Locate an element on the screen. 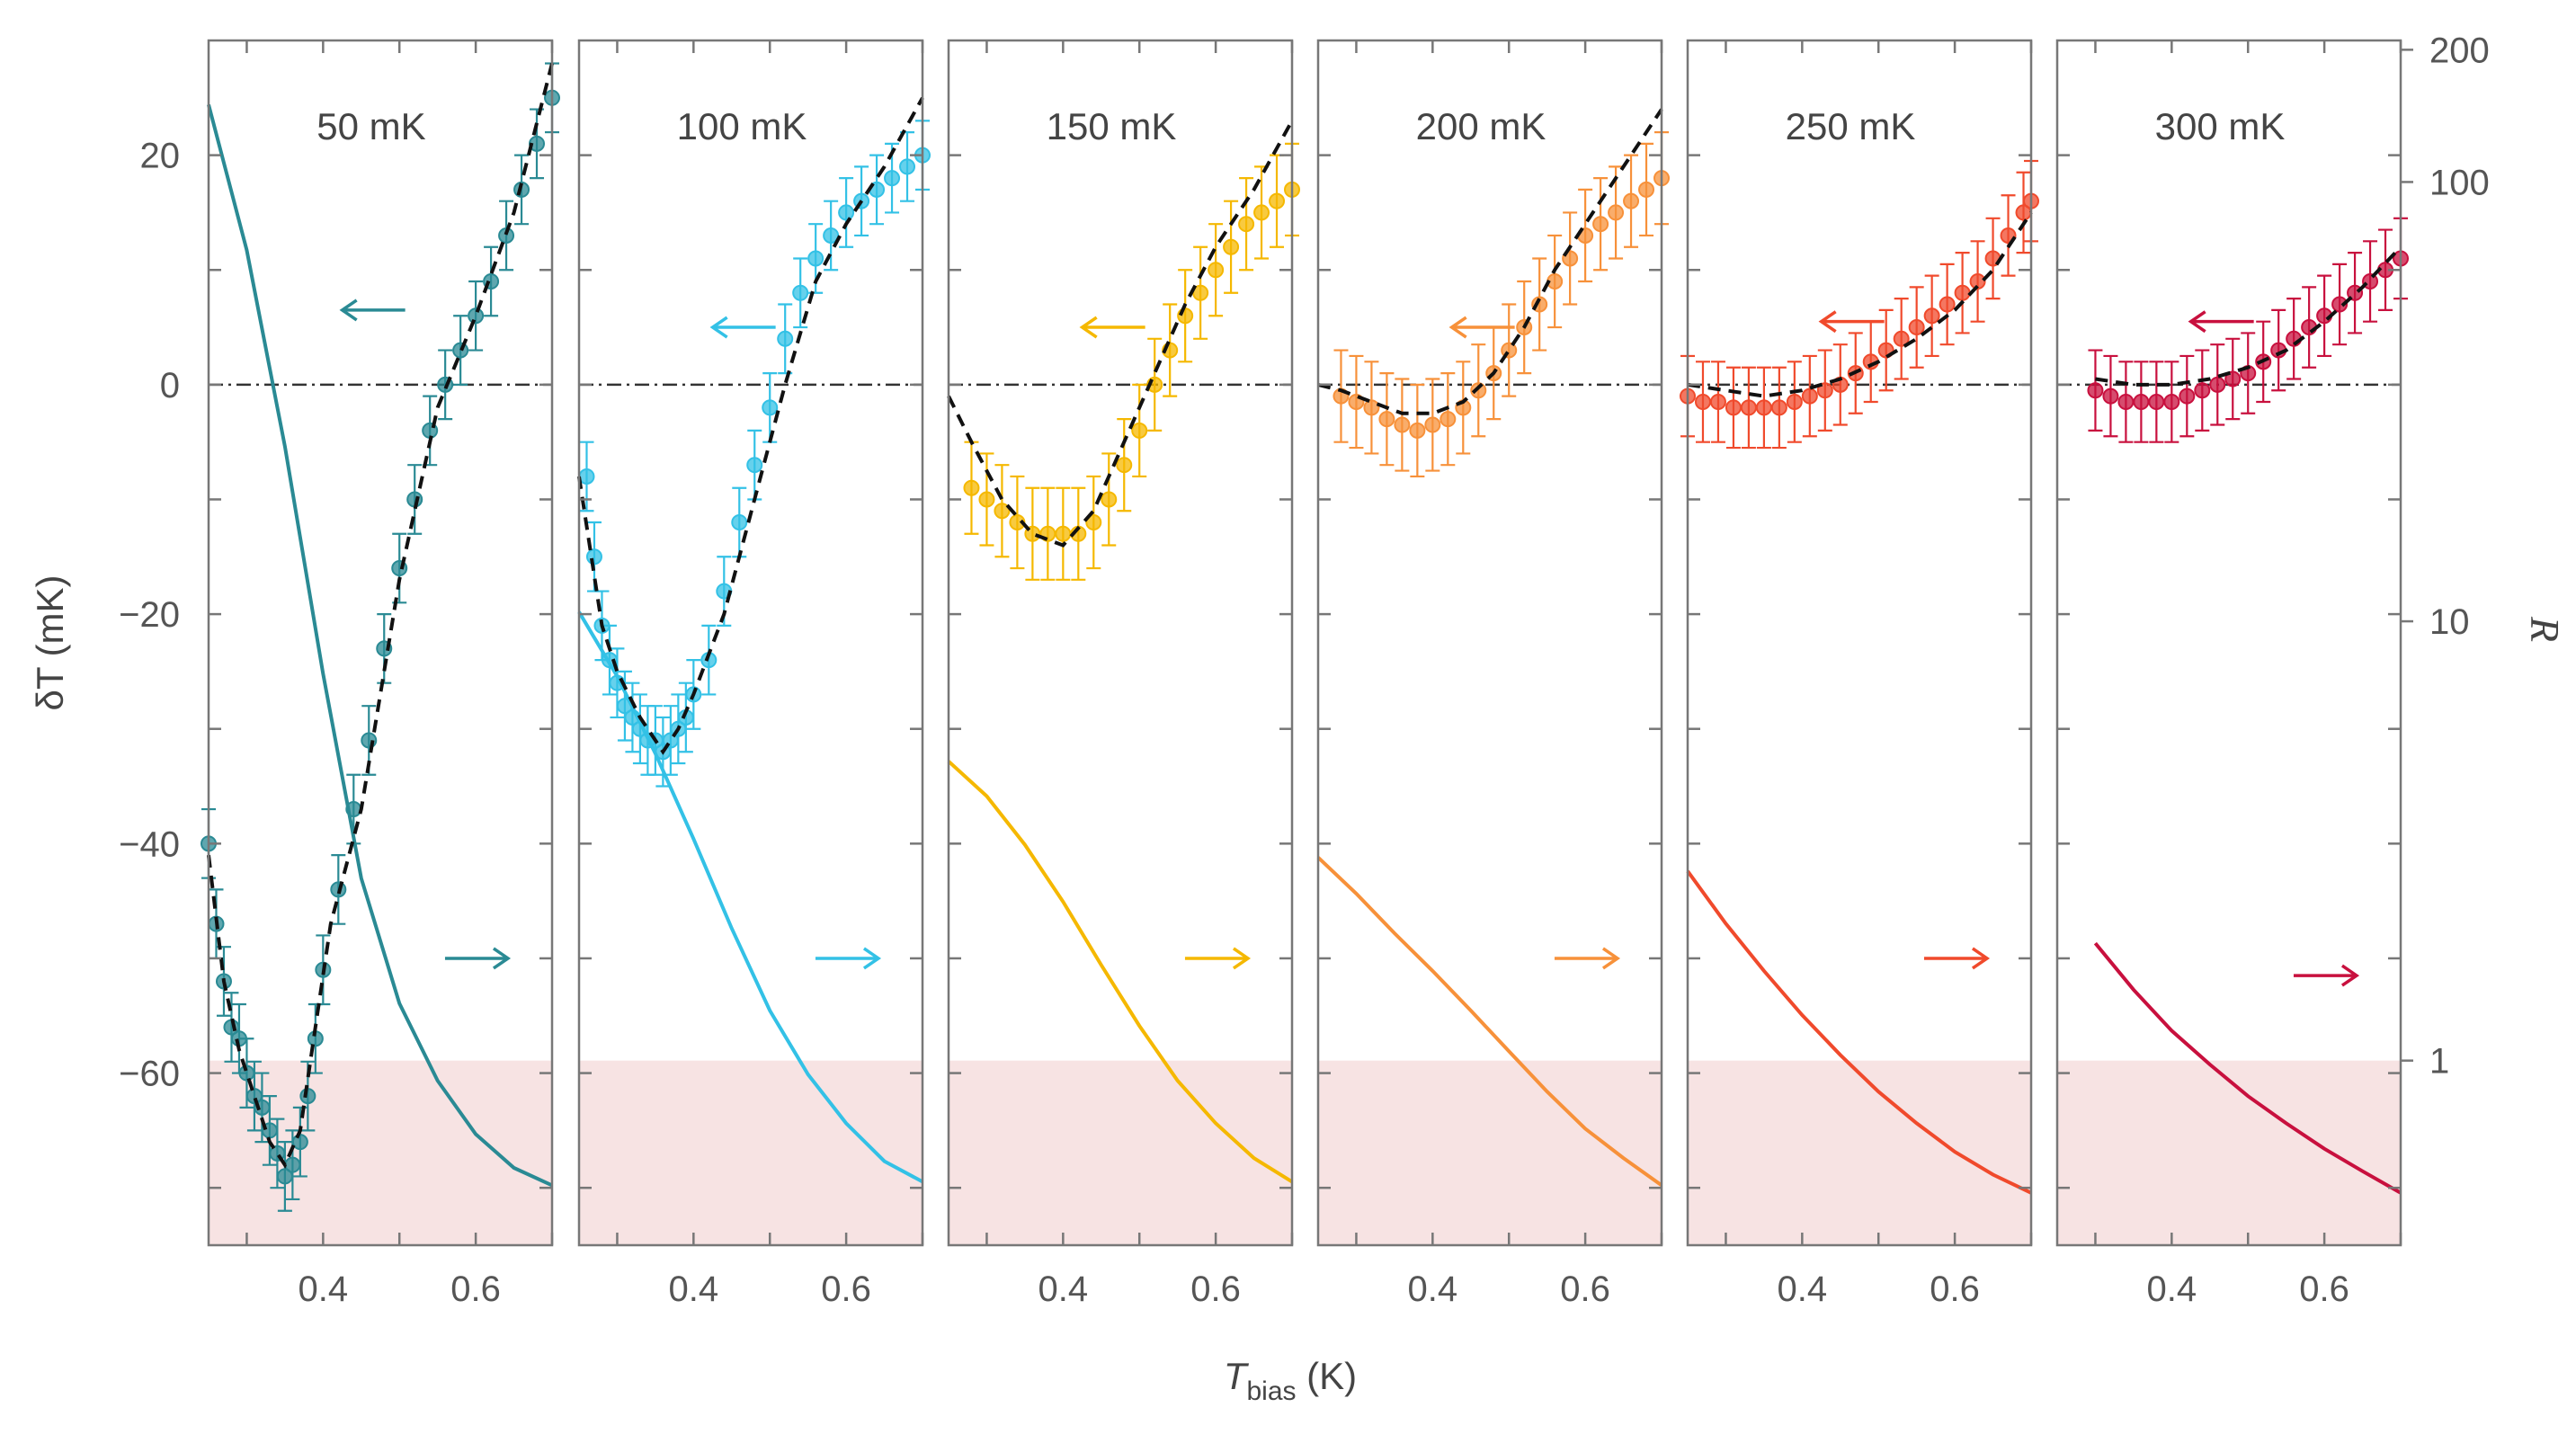  panel-title: 100 mK is located at coordinates (742, 126).